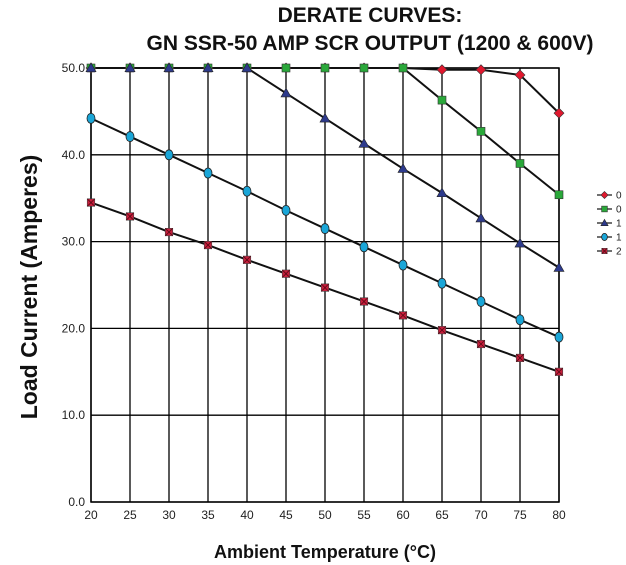 The image size is (626, 565). I want to click on legend-label-4: 2, so click(619, 252).